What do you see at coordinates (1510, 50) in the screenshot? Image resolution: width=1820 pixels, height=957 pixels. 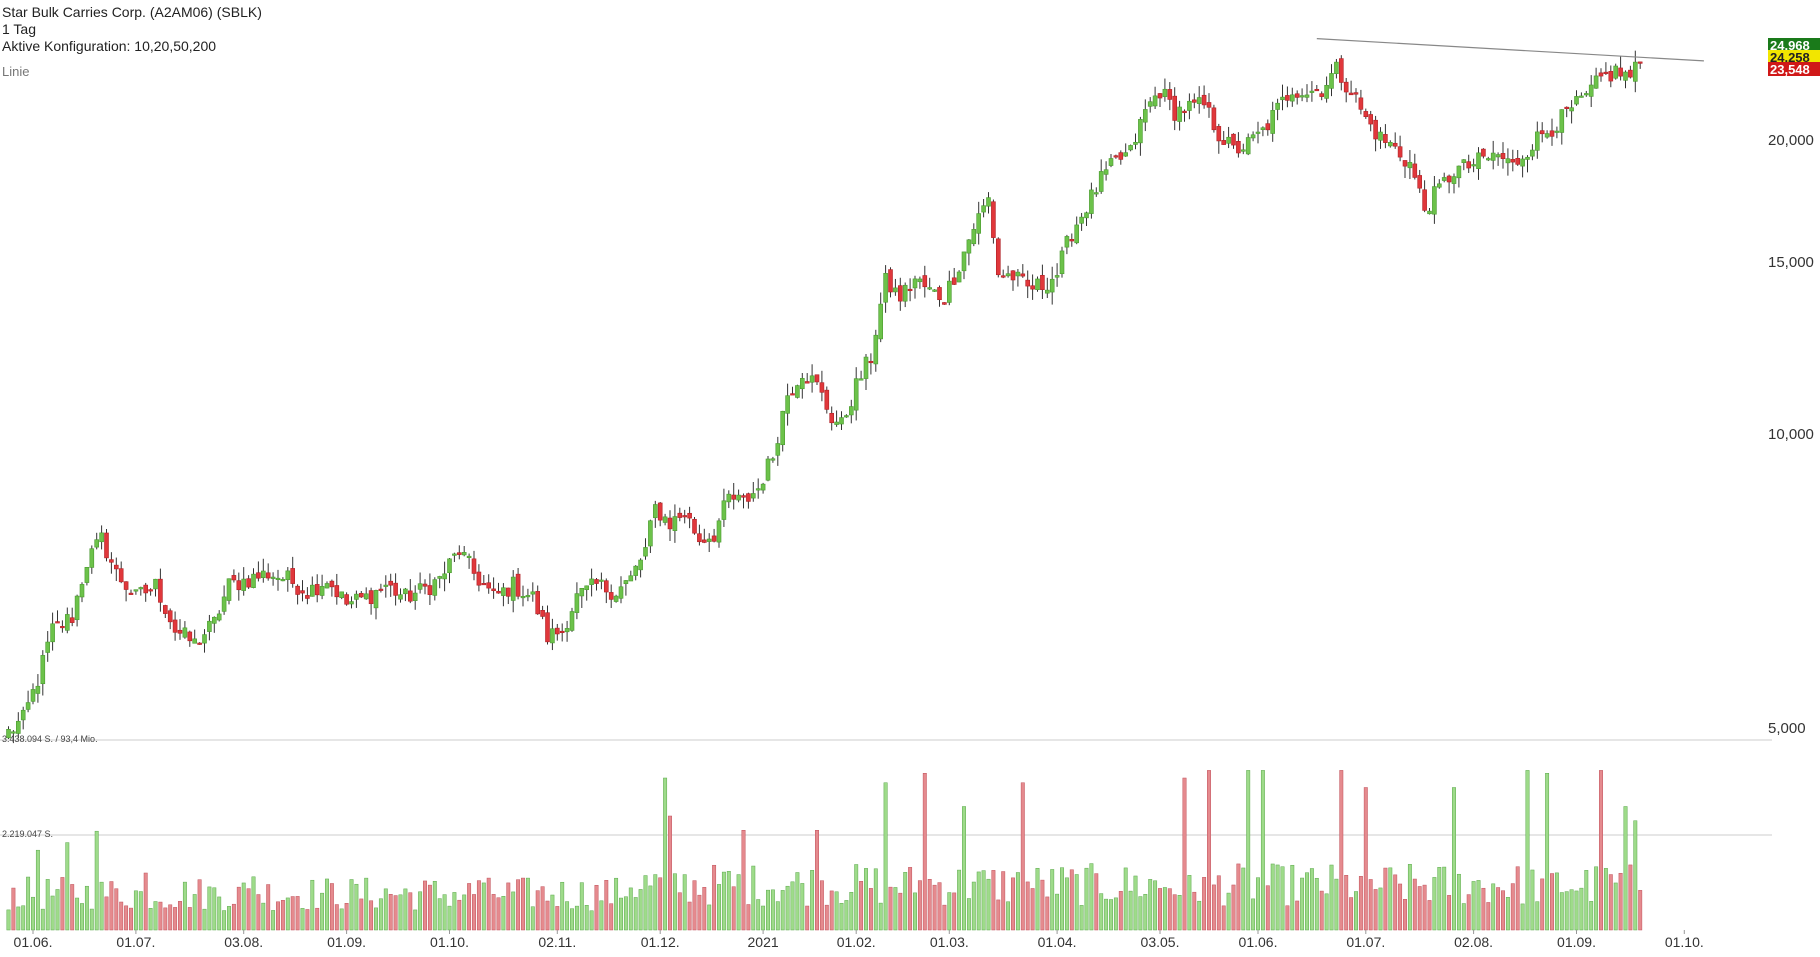 I see `trend-line` at bounding box center [1510, 50].